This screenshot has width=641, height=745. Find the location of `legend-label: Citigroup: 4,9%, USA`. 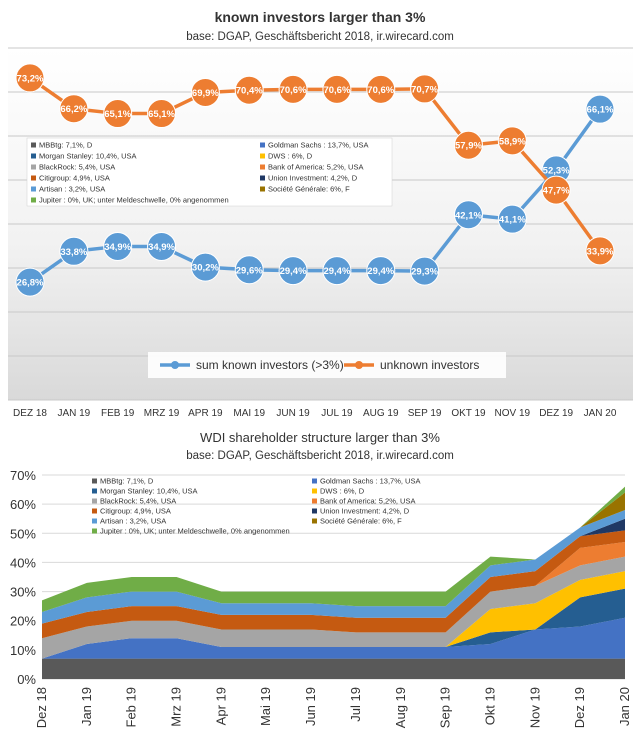

legend-label: Citigroup: 4,9%, USA is located at coordinates (135, 511).